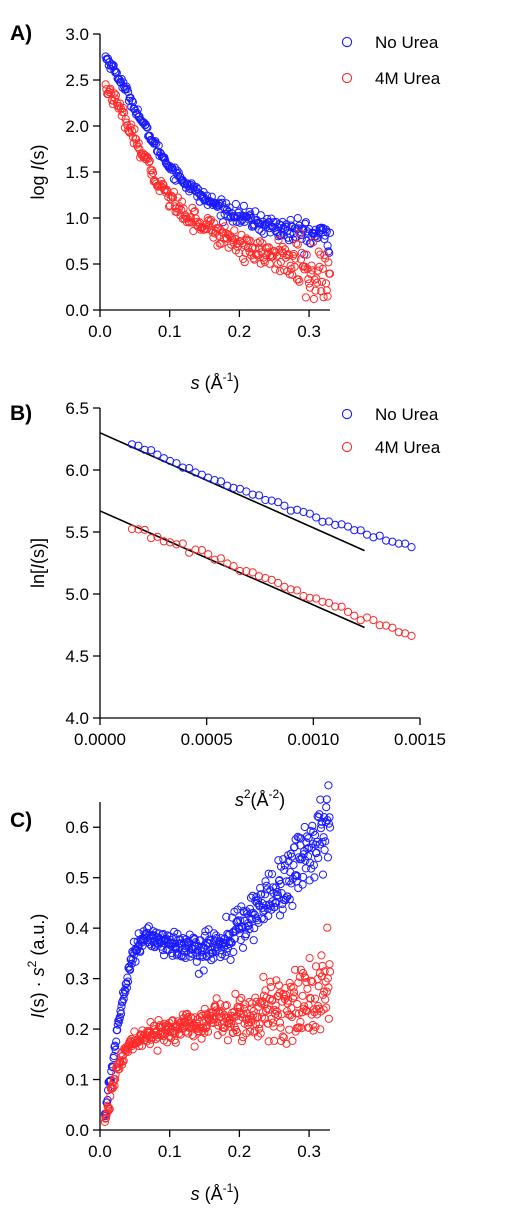 The image size is (522, 1212). Describe the element at coordinates (309, 331) in the screenshot. I see `x-tick-label: 0.3` at that location.